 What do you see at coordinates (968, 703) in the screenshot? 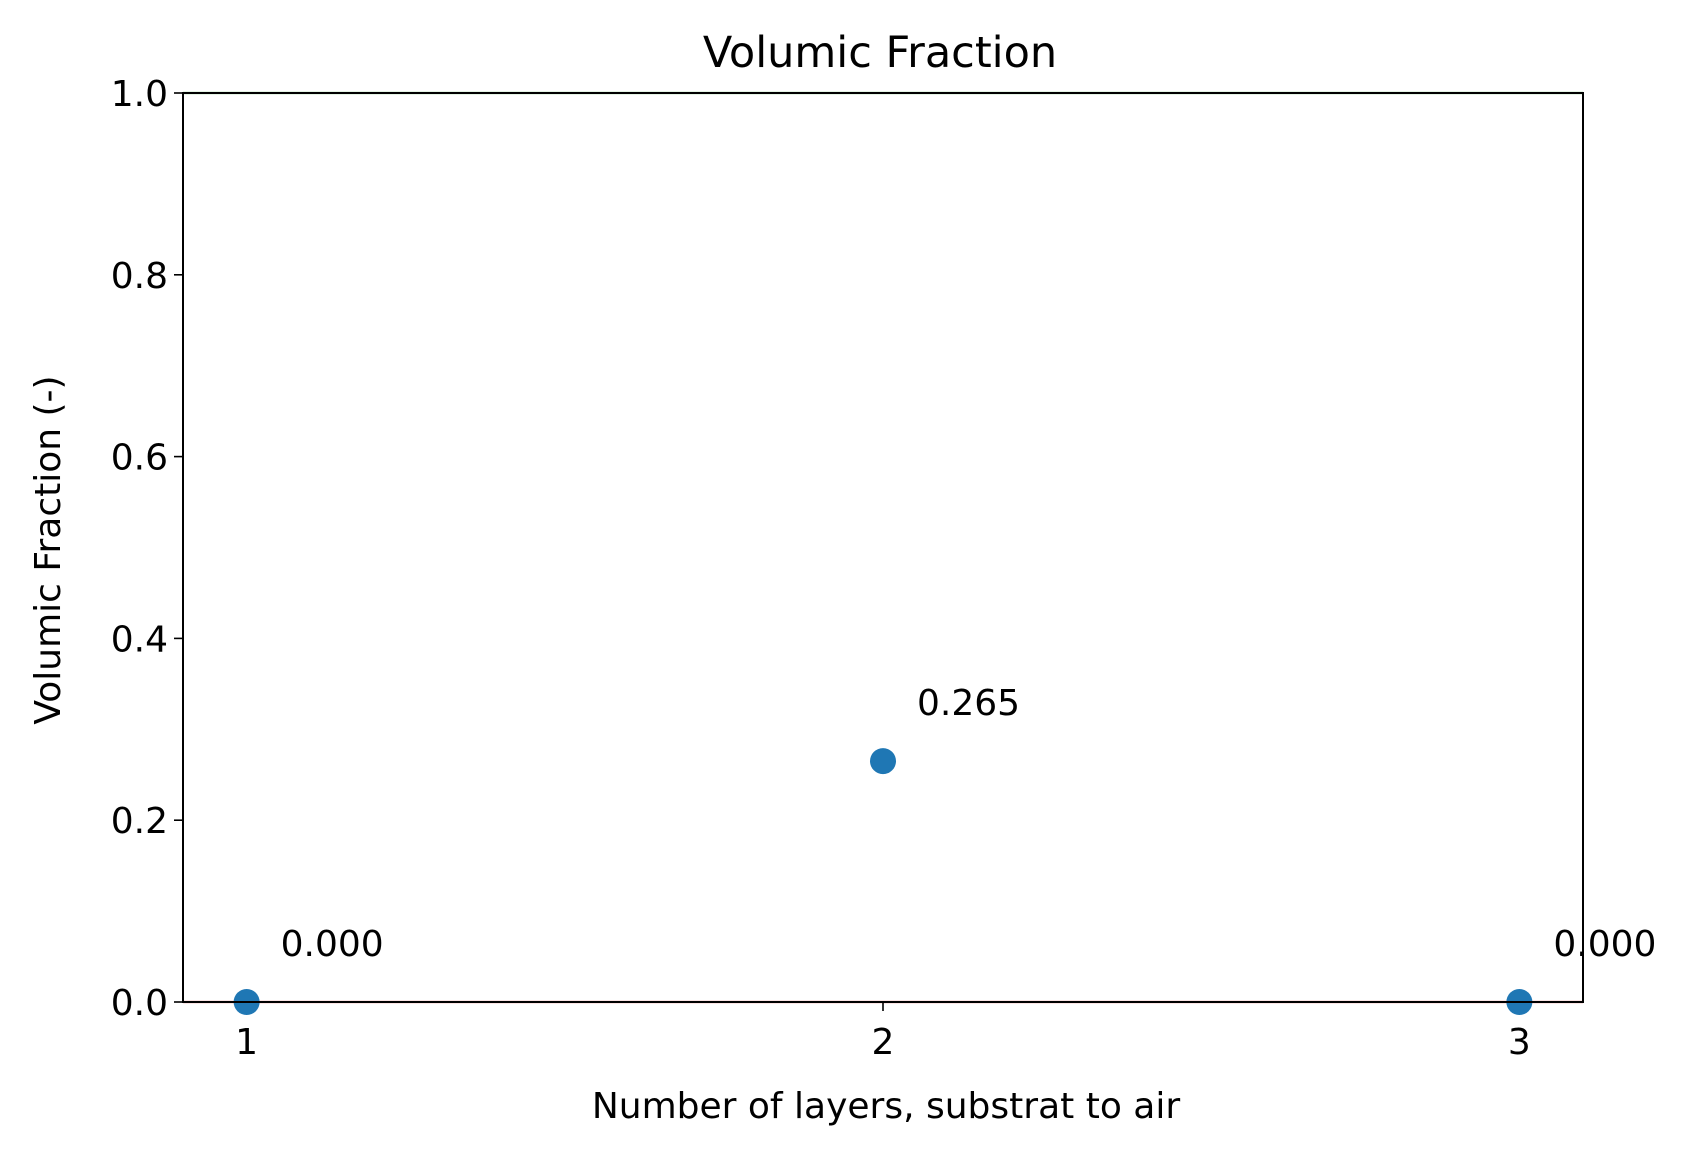
I see `data-label: 0.265` at bounding box center [968, 703].